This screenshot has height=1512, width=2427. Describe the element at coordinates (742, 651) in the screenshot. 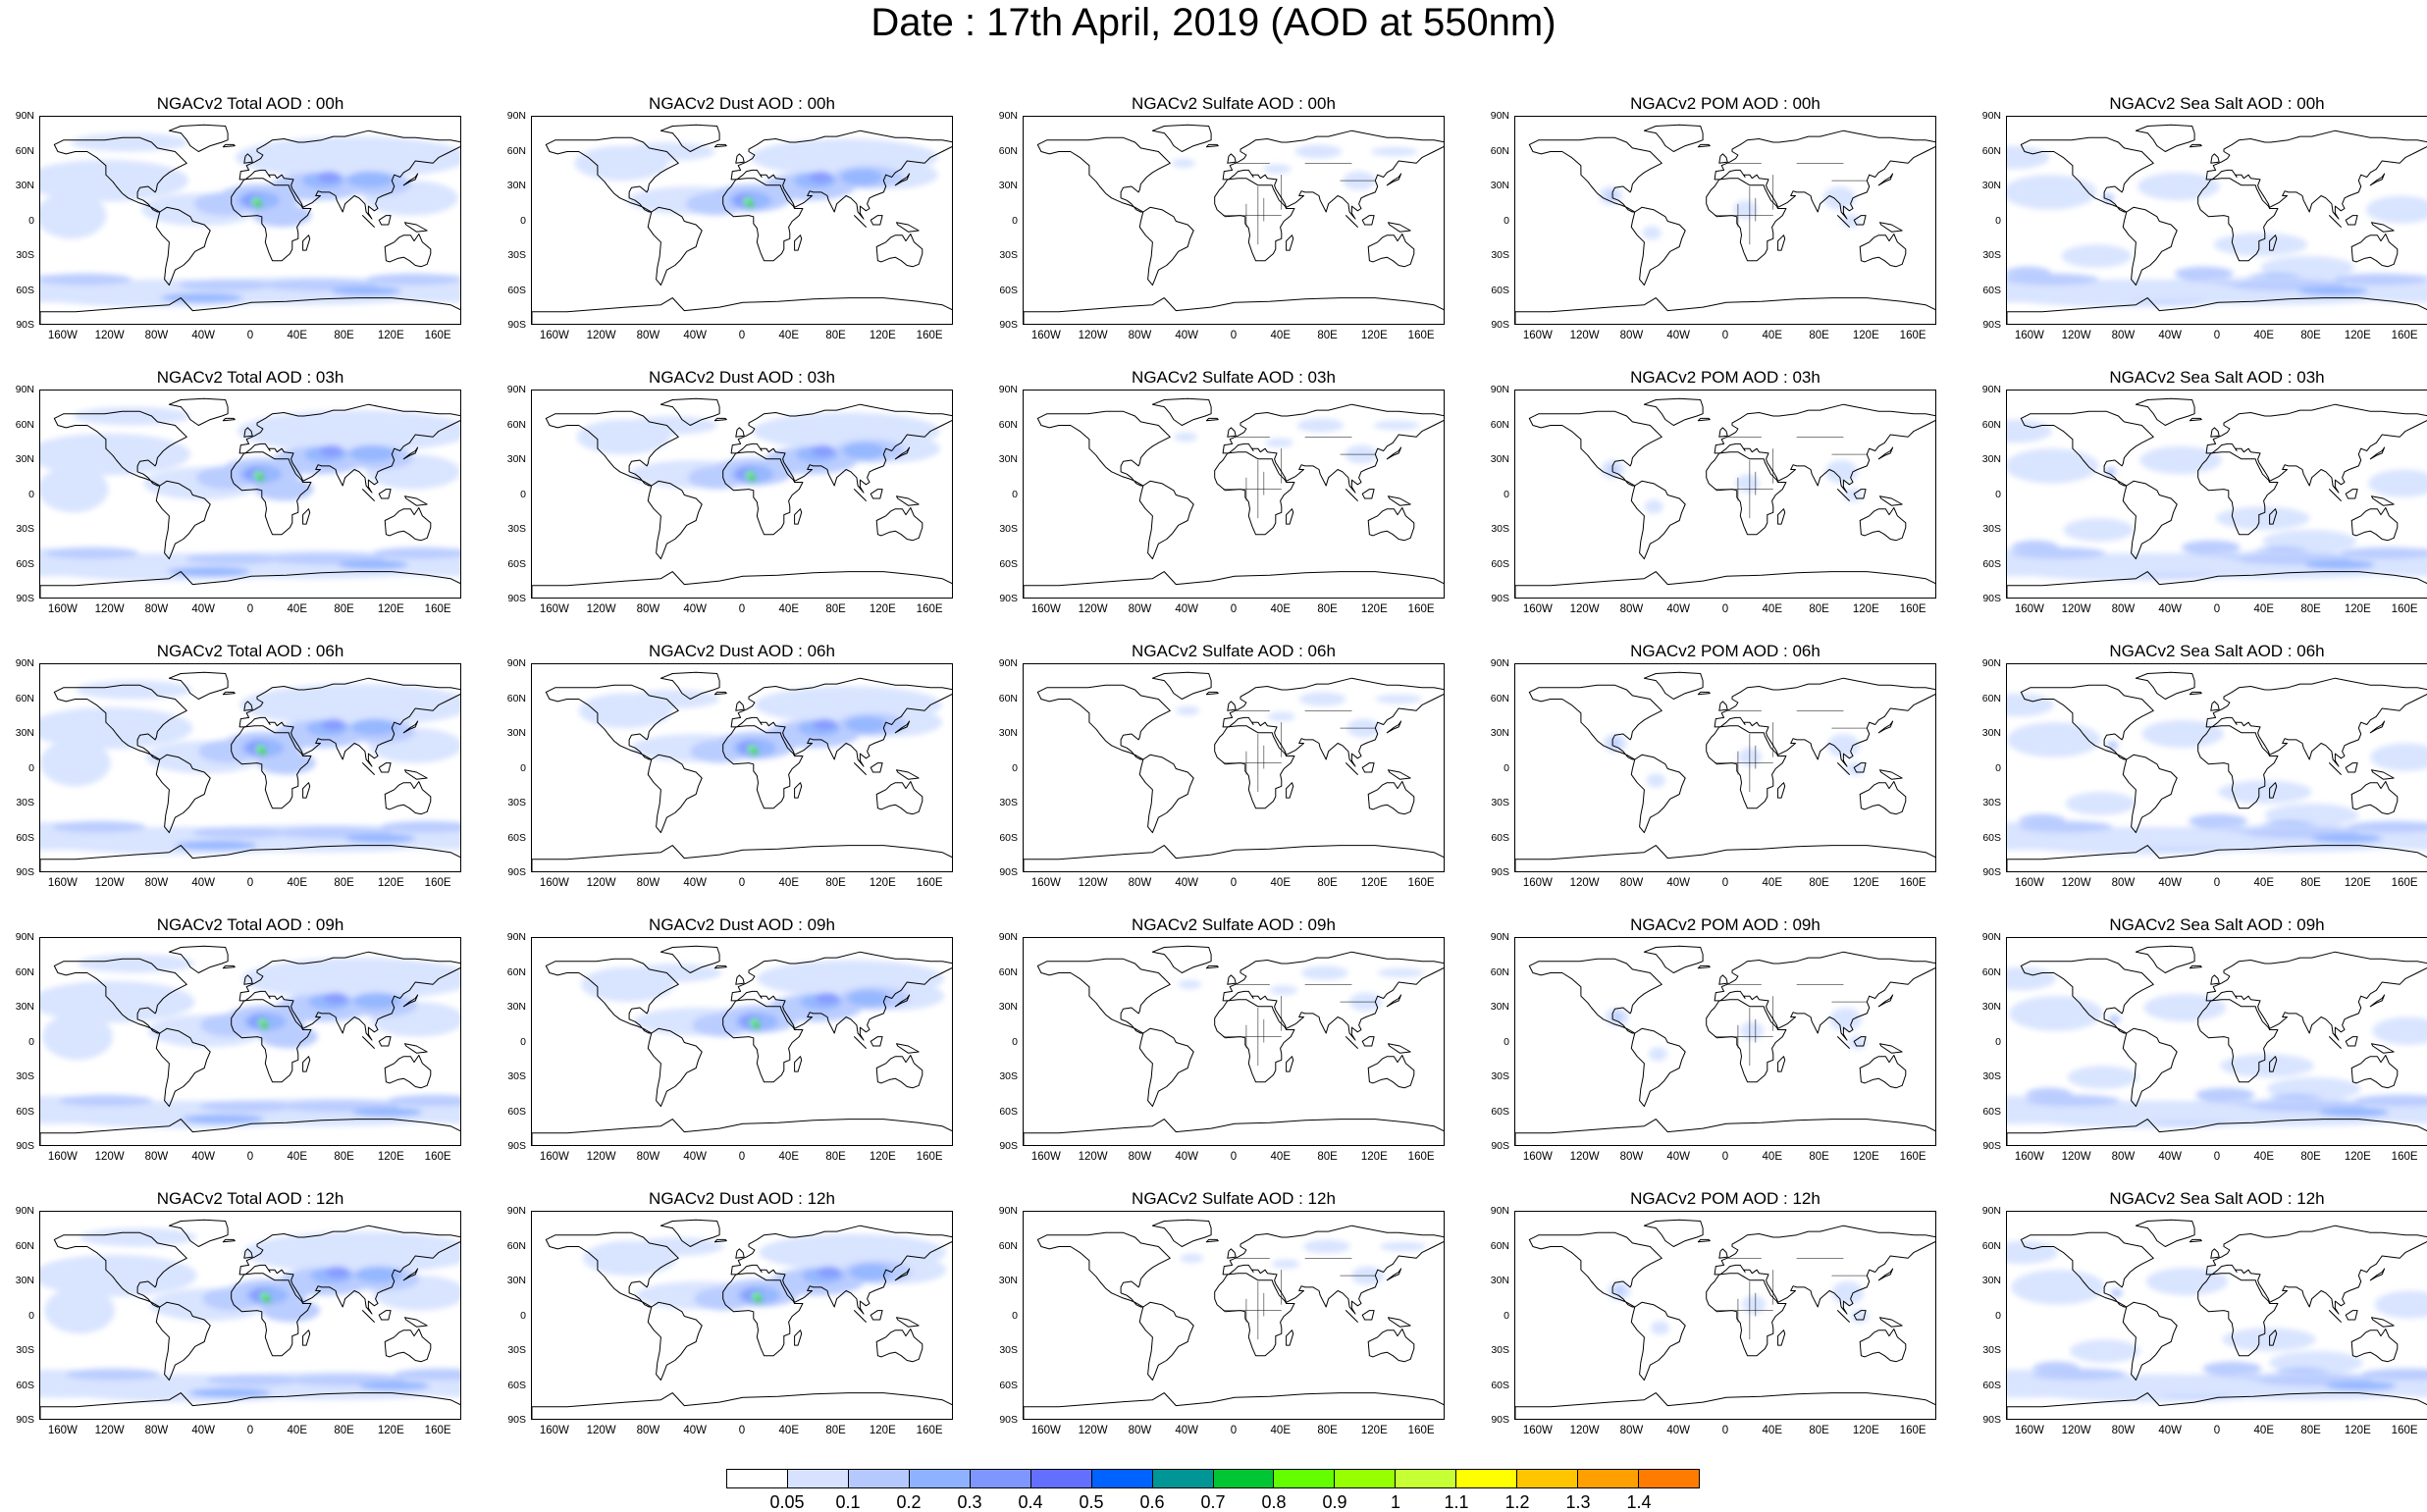

I see `panel-title: NGACv2 Dust AOD : 06h` at that location.